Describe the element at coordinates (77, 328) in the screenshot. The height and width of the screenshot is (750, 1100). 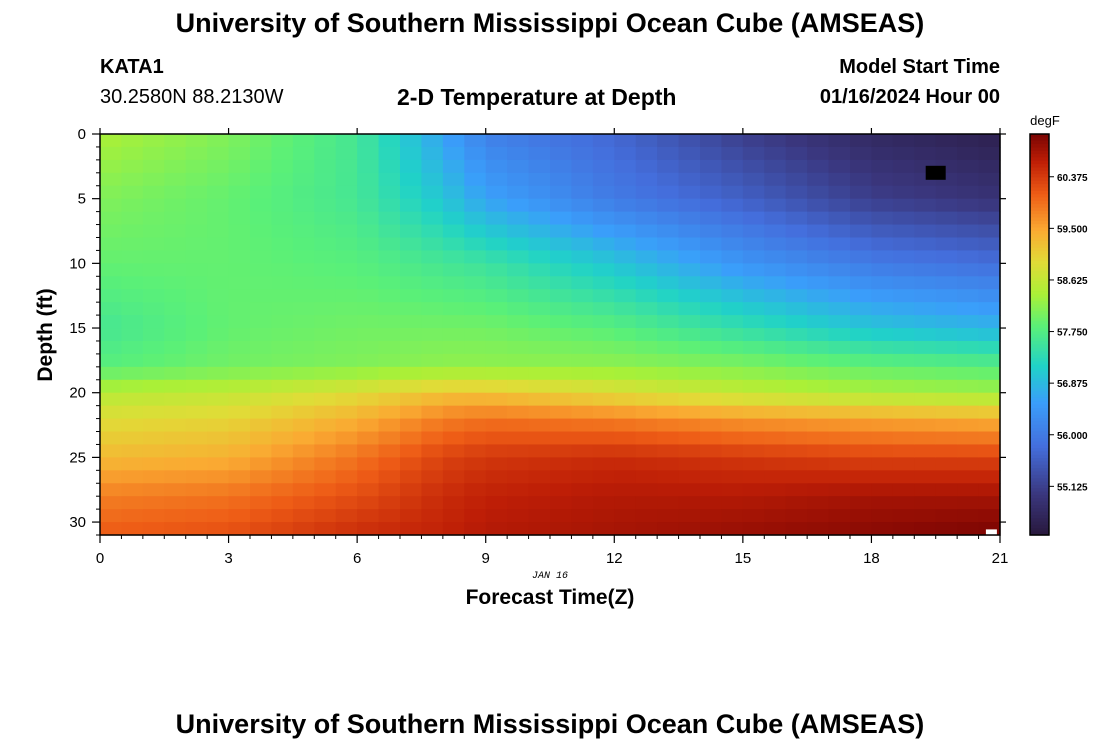
I see `y-tick-label: 15` at that location.